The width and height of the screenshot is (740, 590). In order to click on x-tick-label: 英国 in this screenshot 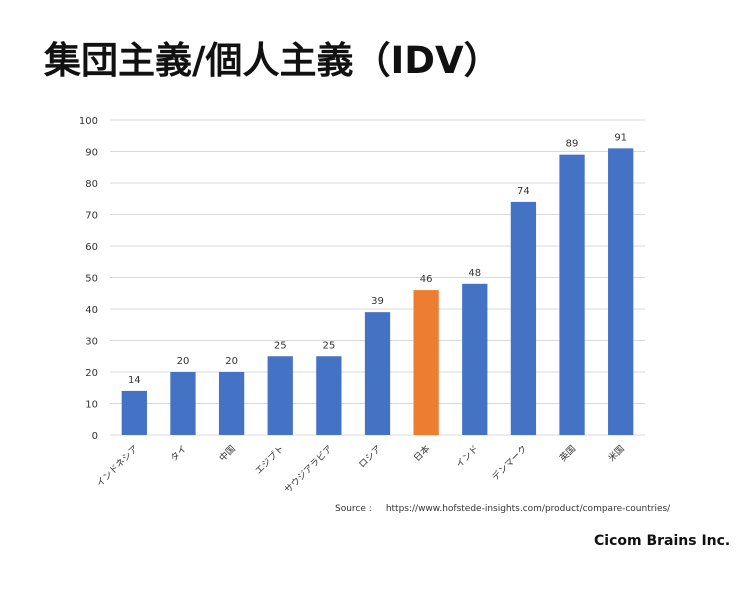, I will do `click(567, 453)`.